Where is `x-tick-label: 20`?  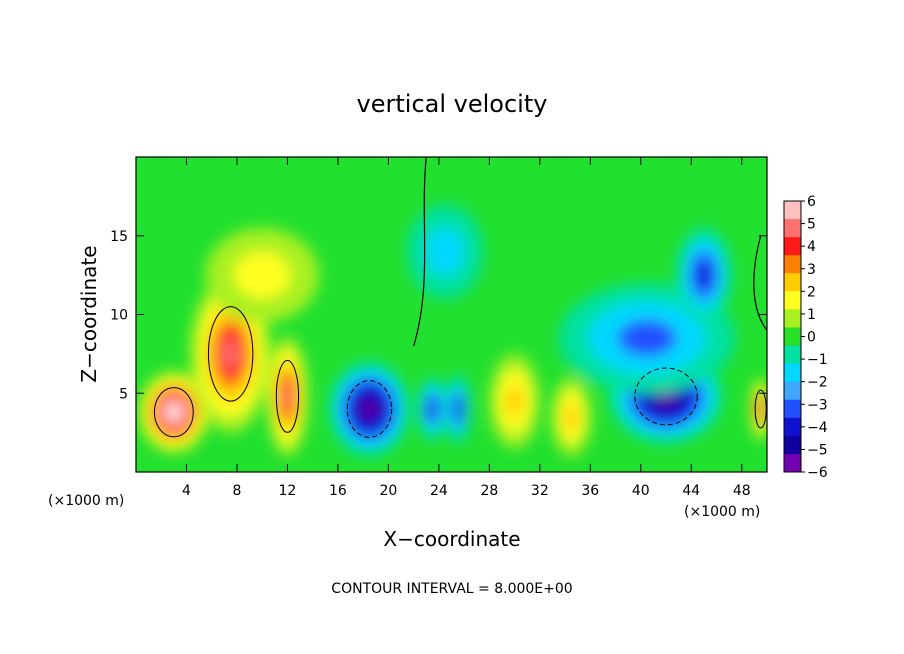 x-tick-label: 20 is located at coordinates (388, 491).